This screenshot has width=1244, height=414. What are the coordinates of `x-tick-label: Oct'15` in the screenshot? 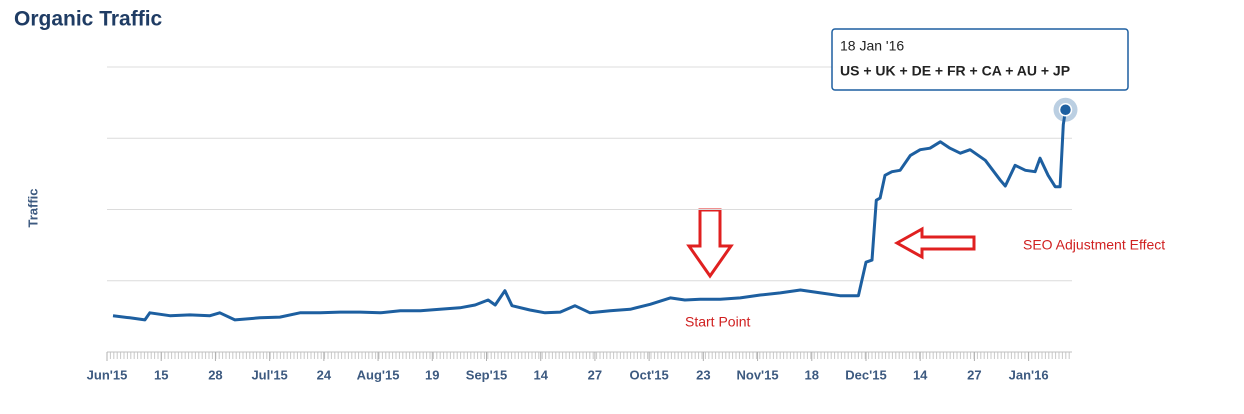 It's located at (649, 374).